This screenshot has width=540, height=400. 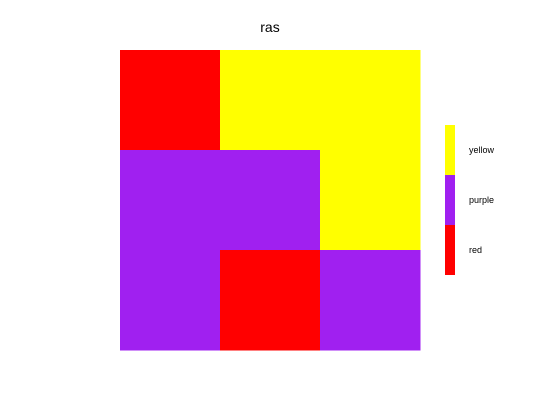 What do you see at coordinates (370, 200) in the screenshot?
I see `raster-cell-r2-c3-yellow` at bounding box center [370, 200].